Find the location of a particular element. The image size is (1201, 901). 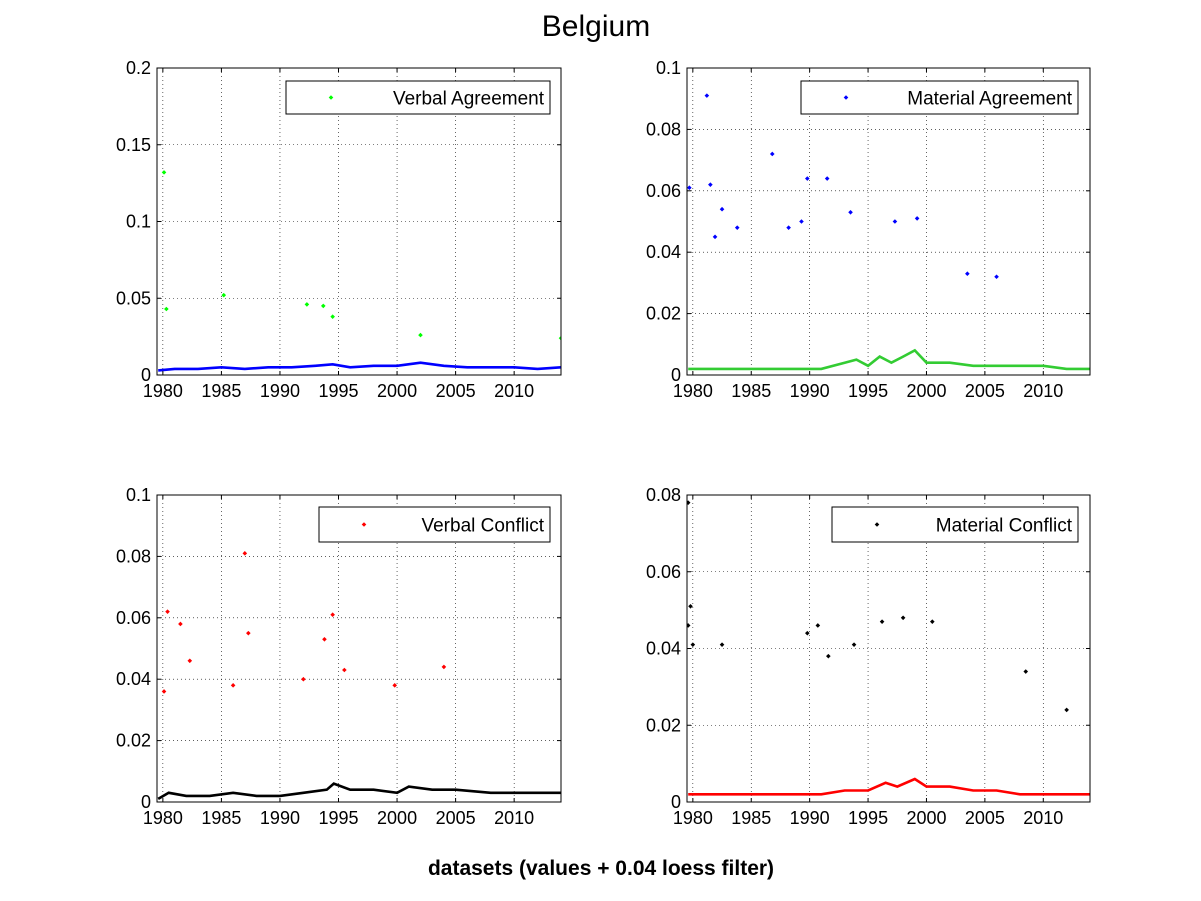

y-tick-label: 0.04 is located at coordinates (663, 252).